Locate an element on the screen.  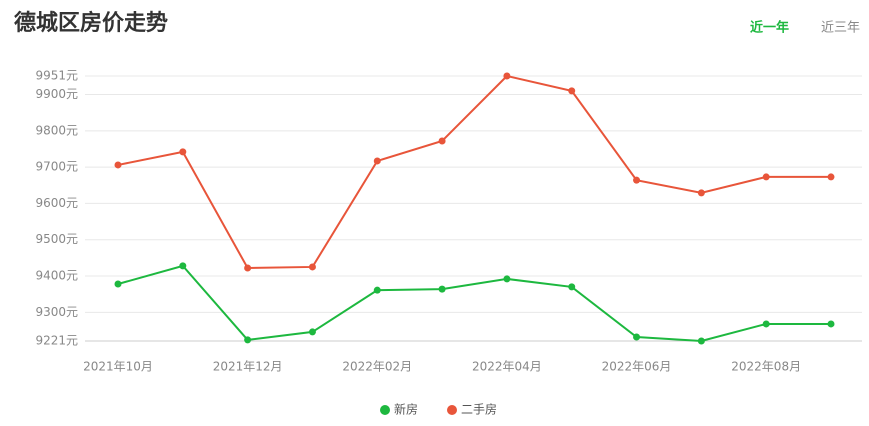
tab: 近三年 is located at coordinates (840, 28).